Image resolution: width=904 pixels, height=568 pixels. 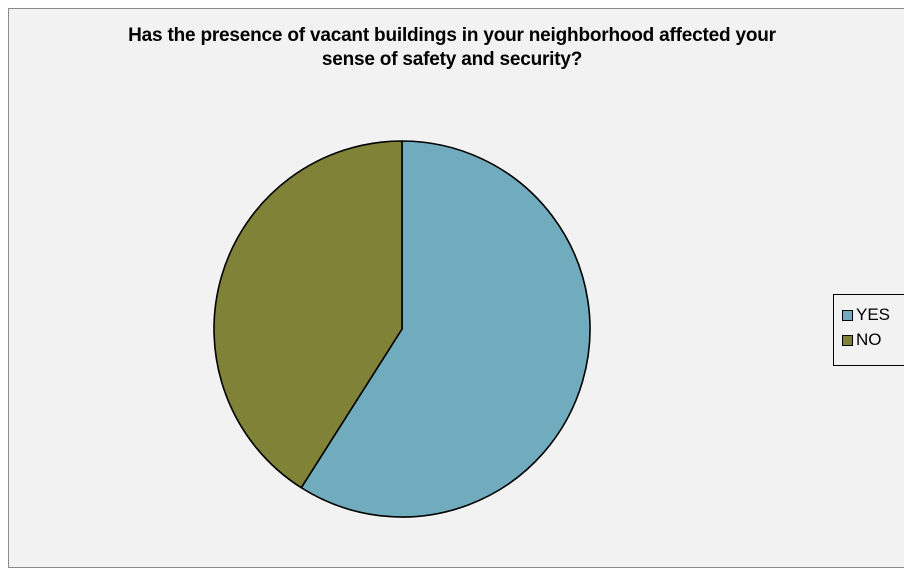 What do you see at coordinates (847, 340) in the screenshot?
I see `legend-swatch-no` at bounding box center [847, 340].